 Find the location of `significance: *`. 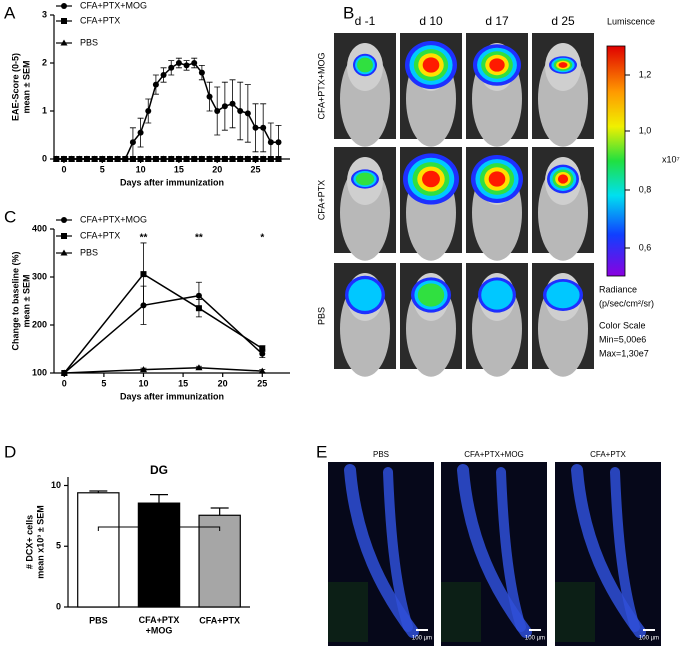

significance: * is located at coordinates (262, 238).